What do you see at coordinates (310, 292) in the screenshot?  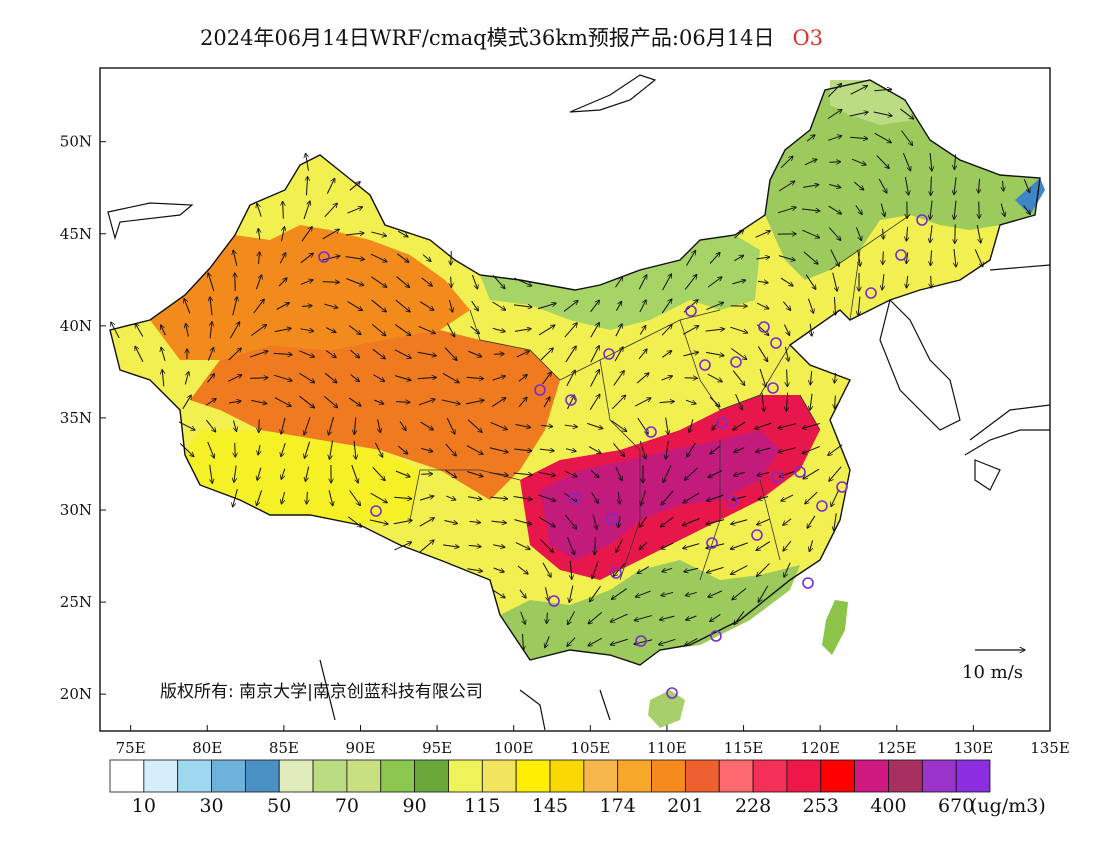 I see `xinjiang-zone` at bounding box center [310, 292].